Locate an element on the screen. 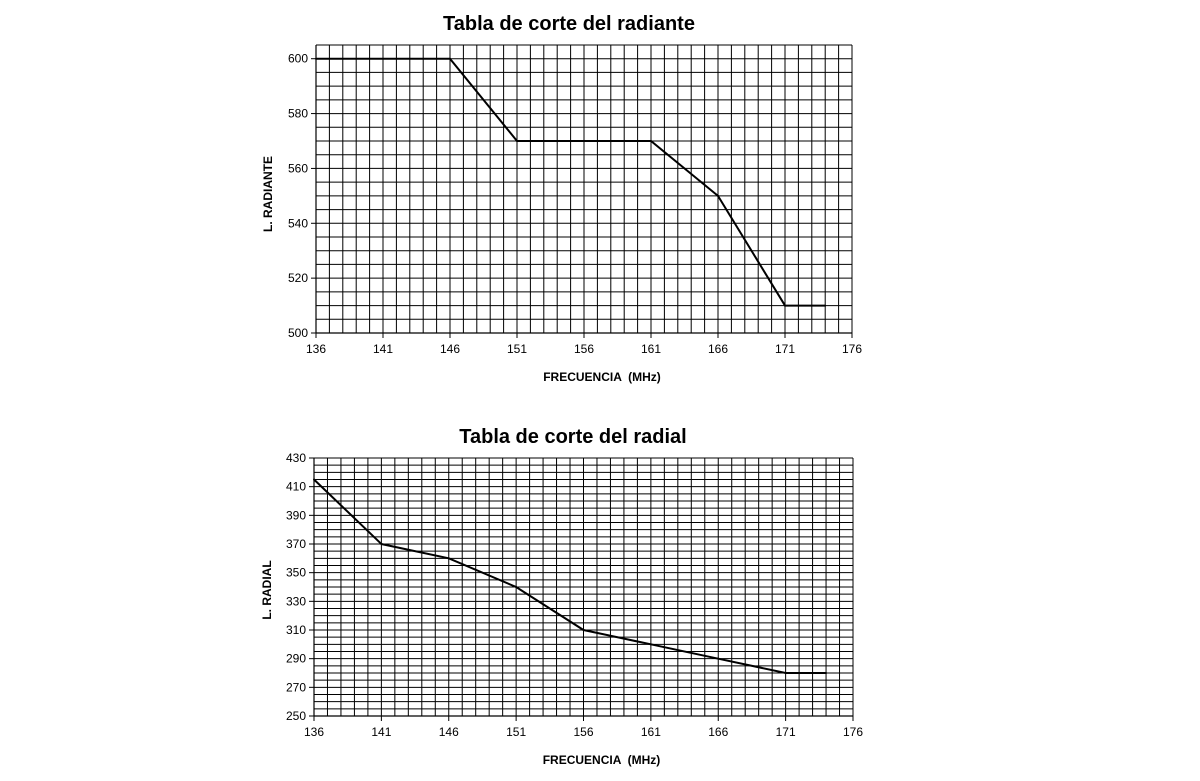 This screenshot has width=1200, height=781. y-tick-label: 370 is located at coordinates (296, 544).